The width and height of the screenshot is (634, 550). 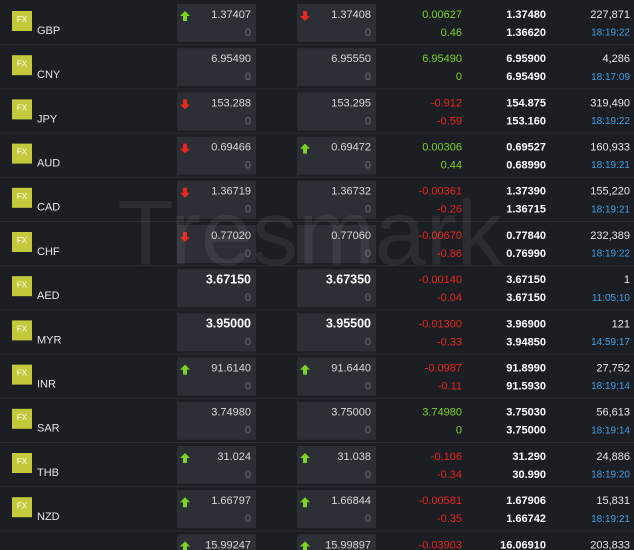 I want to click on high: 1.37480, so click(x=526, y=15).